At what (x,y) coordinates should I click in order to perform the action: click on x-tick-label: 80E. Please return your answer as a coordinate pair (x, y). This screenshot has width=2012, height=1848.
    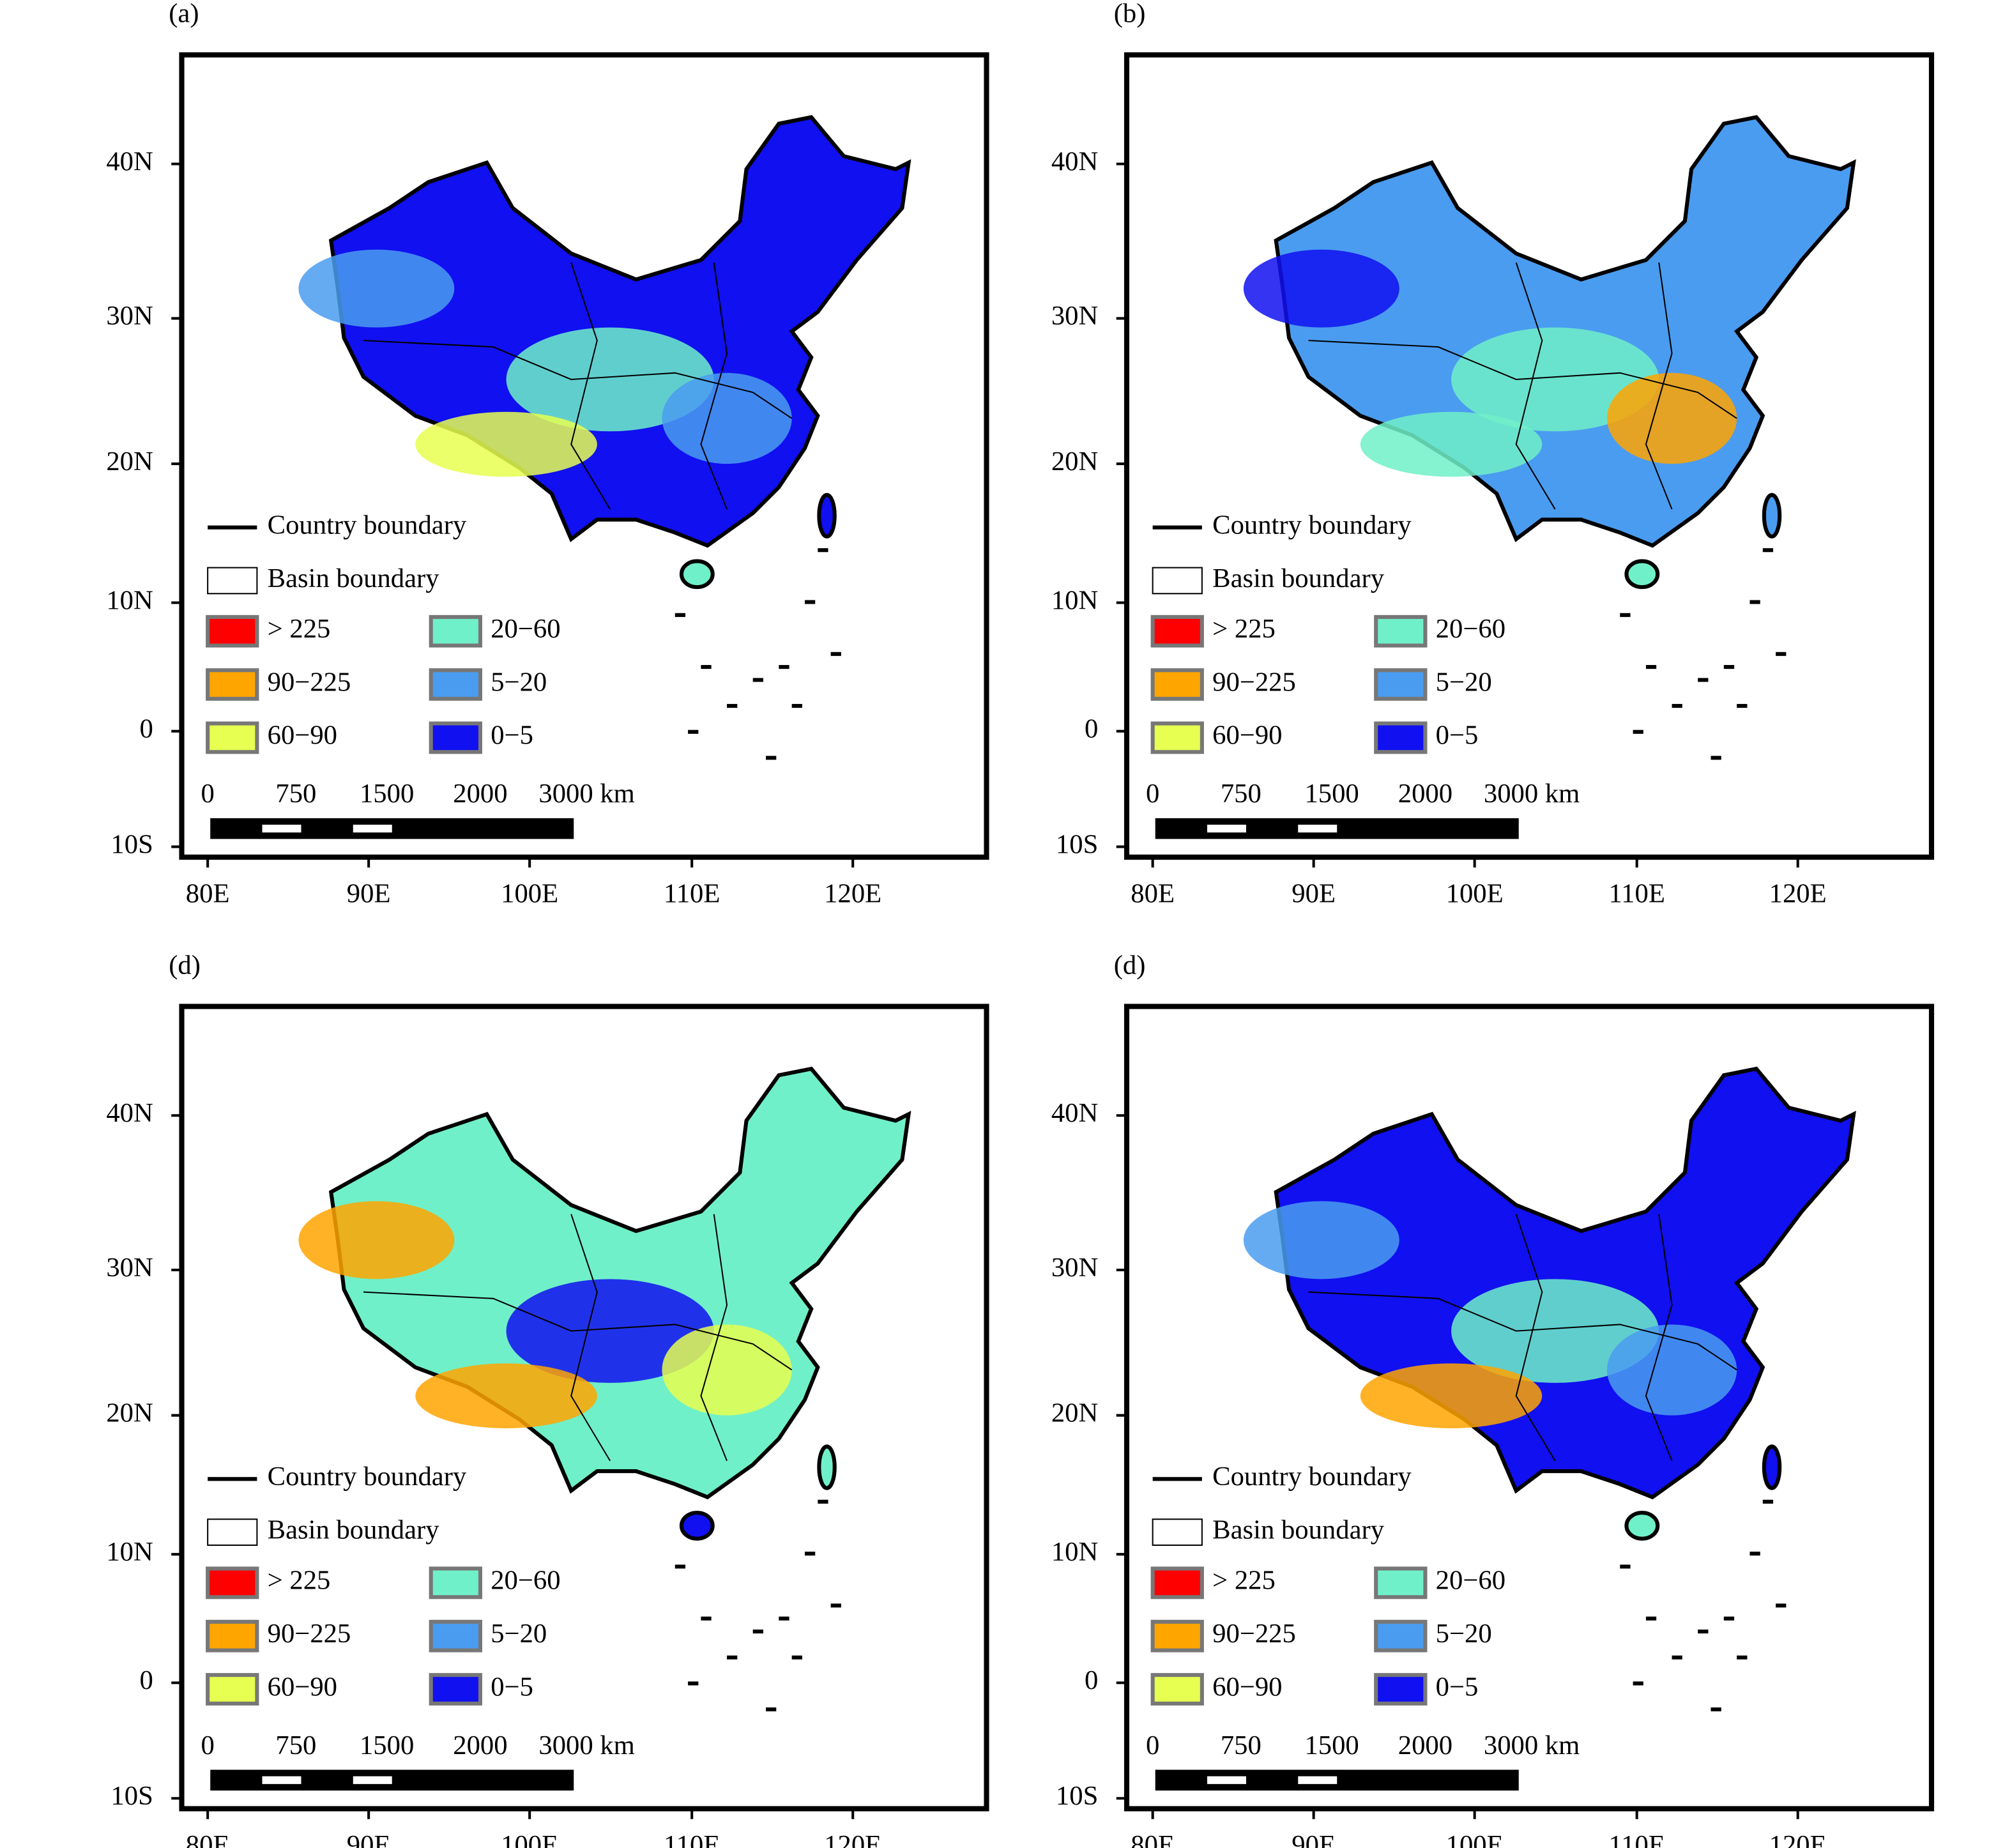
    Looking at the image, I should click on (208, 894).